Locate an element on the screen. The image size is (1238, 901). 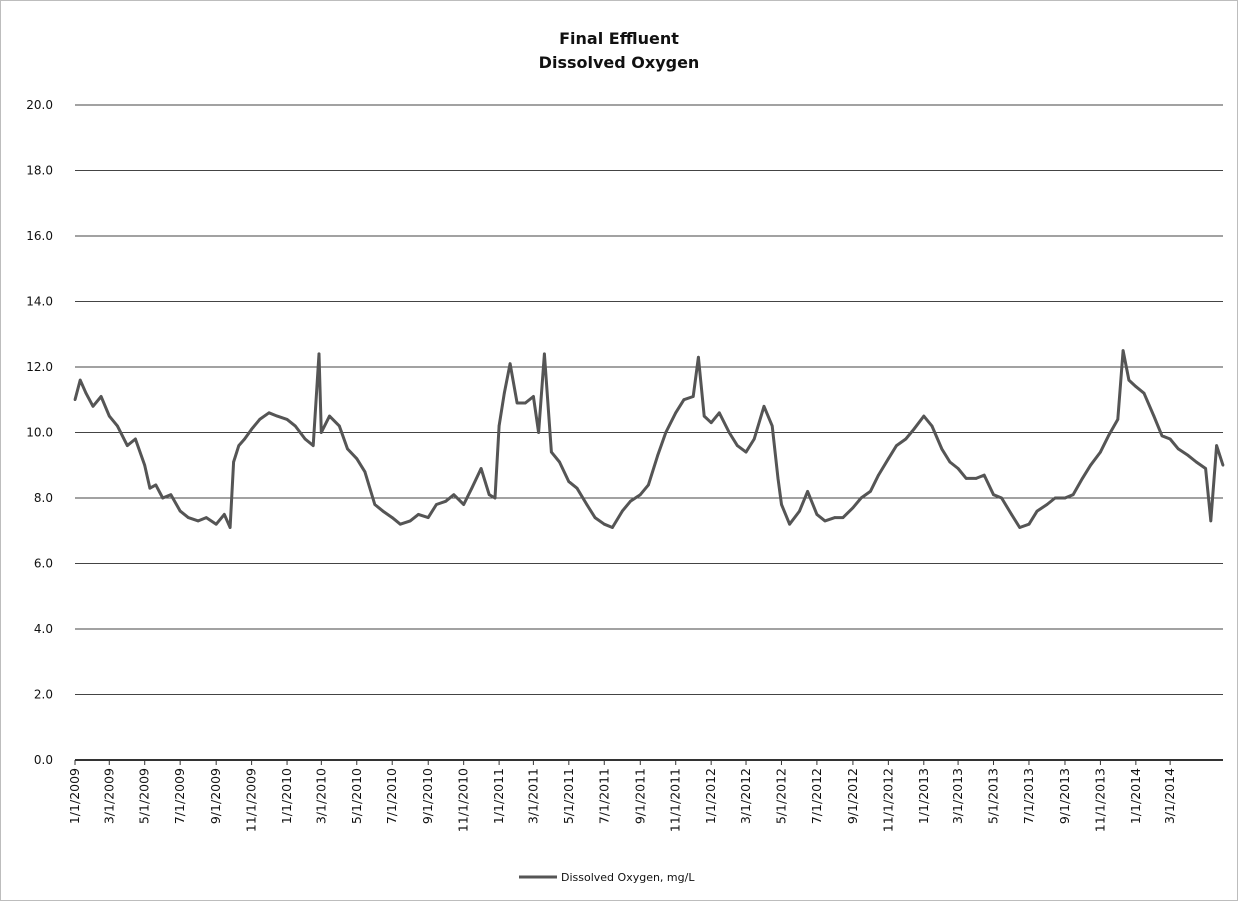
x-tick-label: 5/1/2011 is located at coordinates (568, 796).